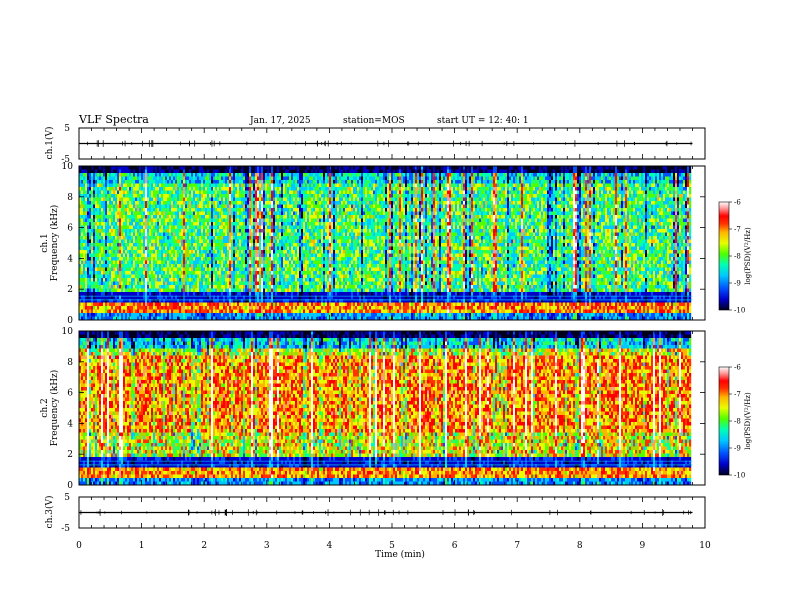  Describe the element at coordinates (483, 121) in the screenshot. I see `start-time-label: start UT = 12: 40: 1` at that location.